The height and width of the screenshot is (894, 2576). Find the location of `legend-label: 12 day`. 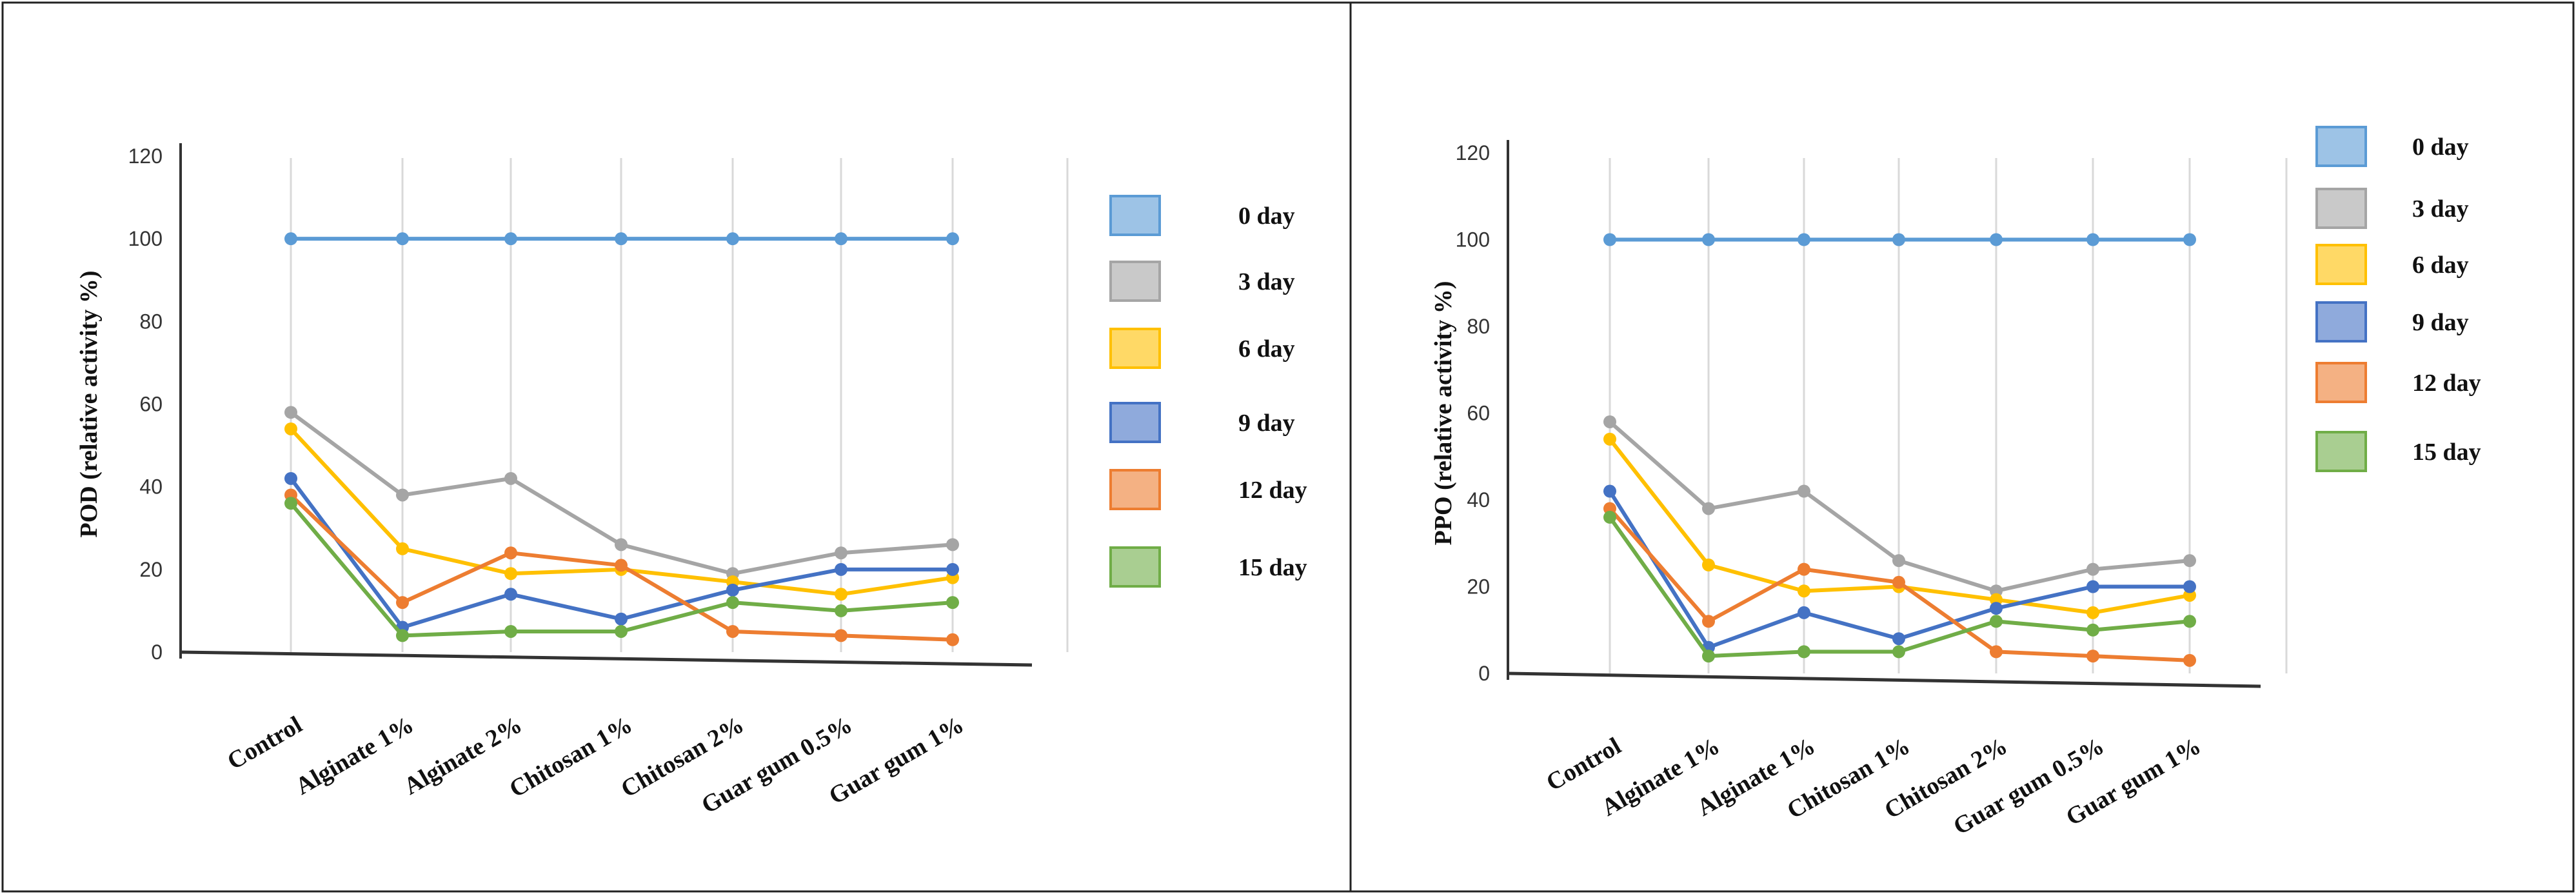

legend-label: 12 day is located at coordinates (1272, 490).